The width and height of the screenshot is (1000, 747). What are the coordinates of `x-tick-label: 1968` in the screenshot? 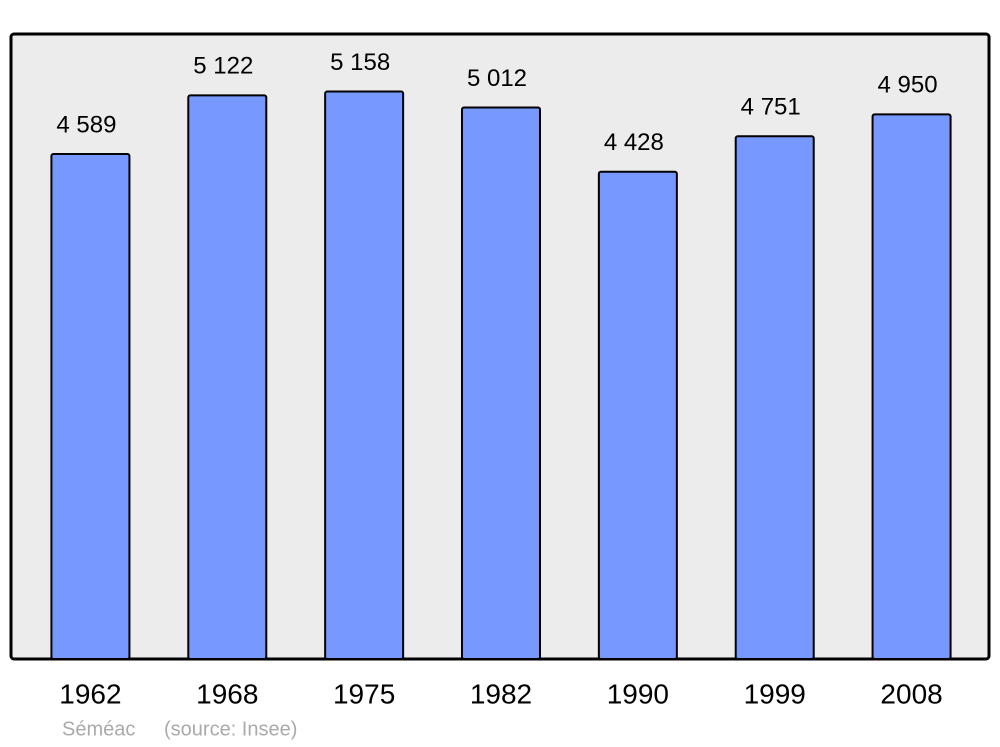 It's located at (227, 693).